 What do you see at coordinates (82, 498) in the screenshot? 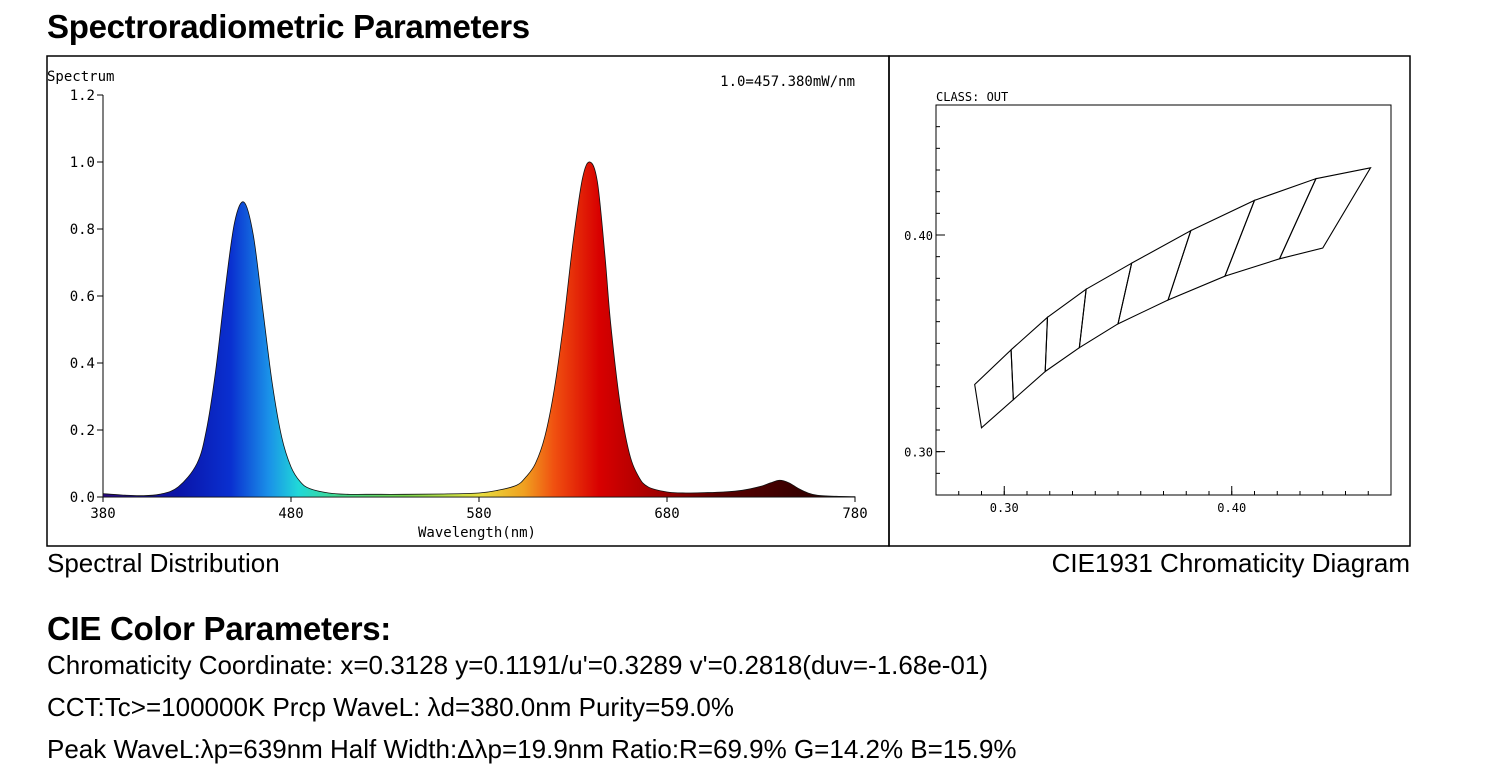
I see `spectrum-y-tick-label: 0.0` at bounding box center [82, 498].